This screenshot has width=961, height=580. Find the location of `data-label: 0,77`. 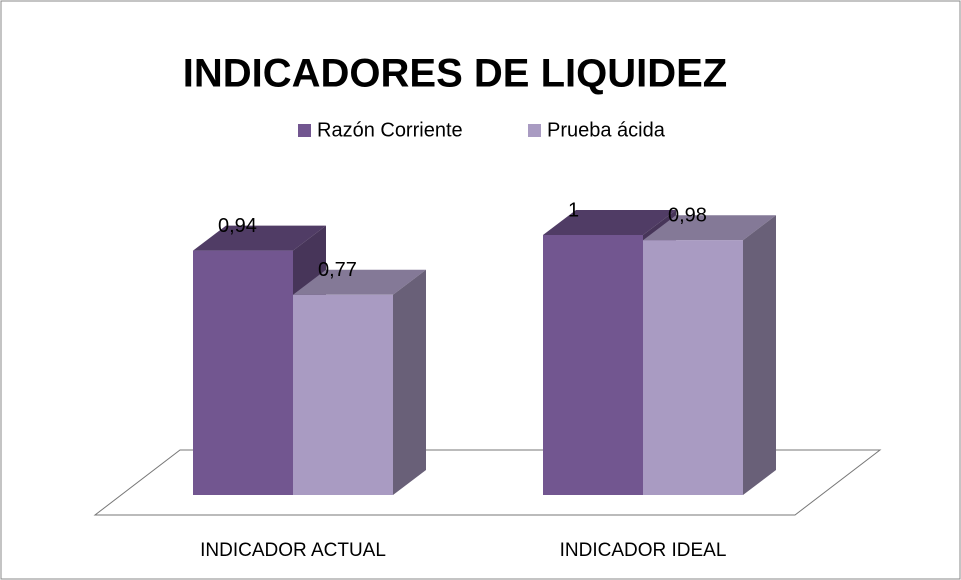

data-label: 0,77 is located at coordinates (337, 270).